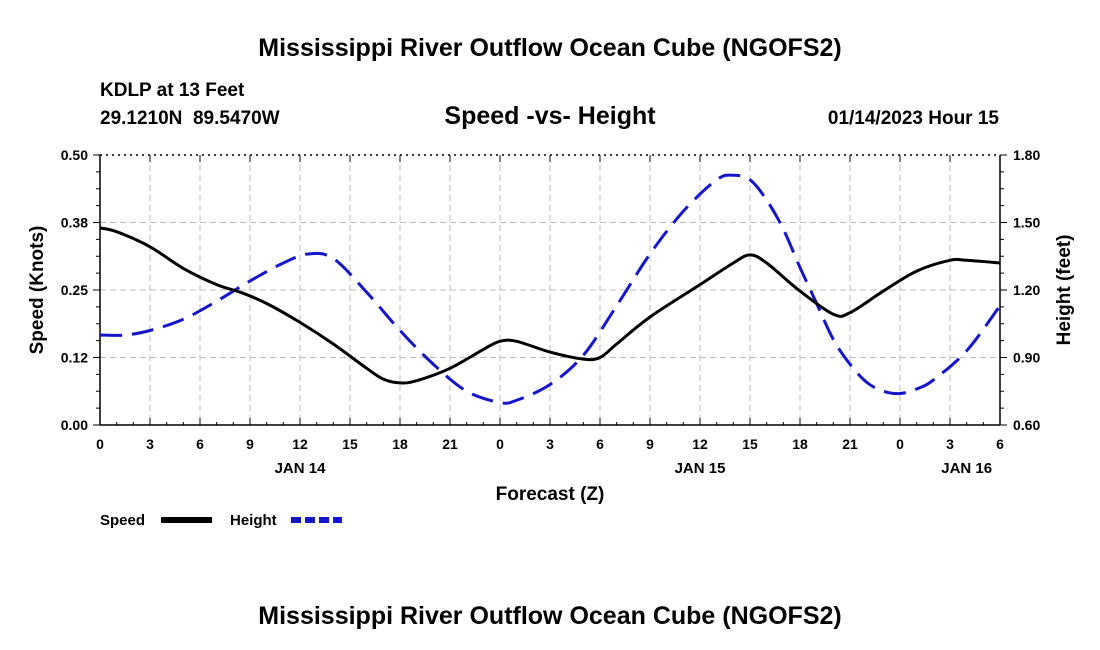 The width and height of the screenshot is (1100, 650). I want to click on y-tick-label-height: 1.20, so click(1026, 290).